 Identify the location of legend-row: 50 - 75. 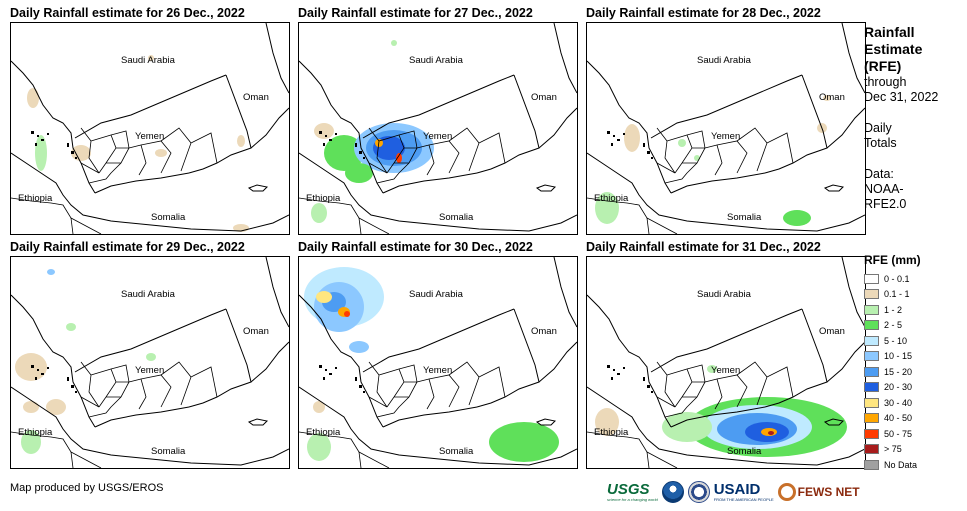
(892, 434).